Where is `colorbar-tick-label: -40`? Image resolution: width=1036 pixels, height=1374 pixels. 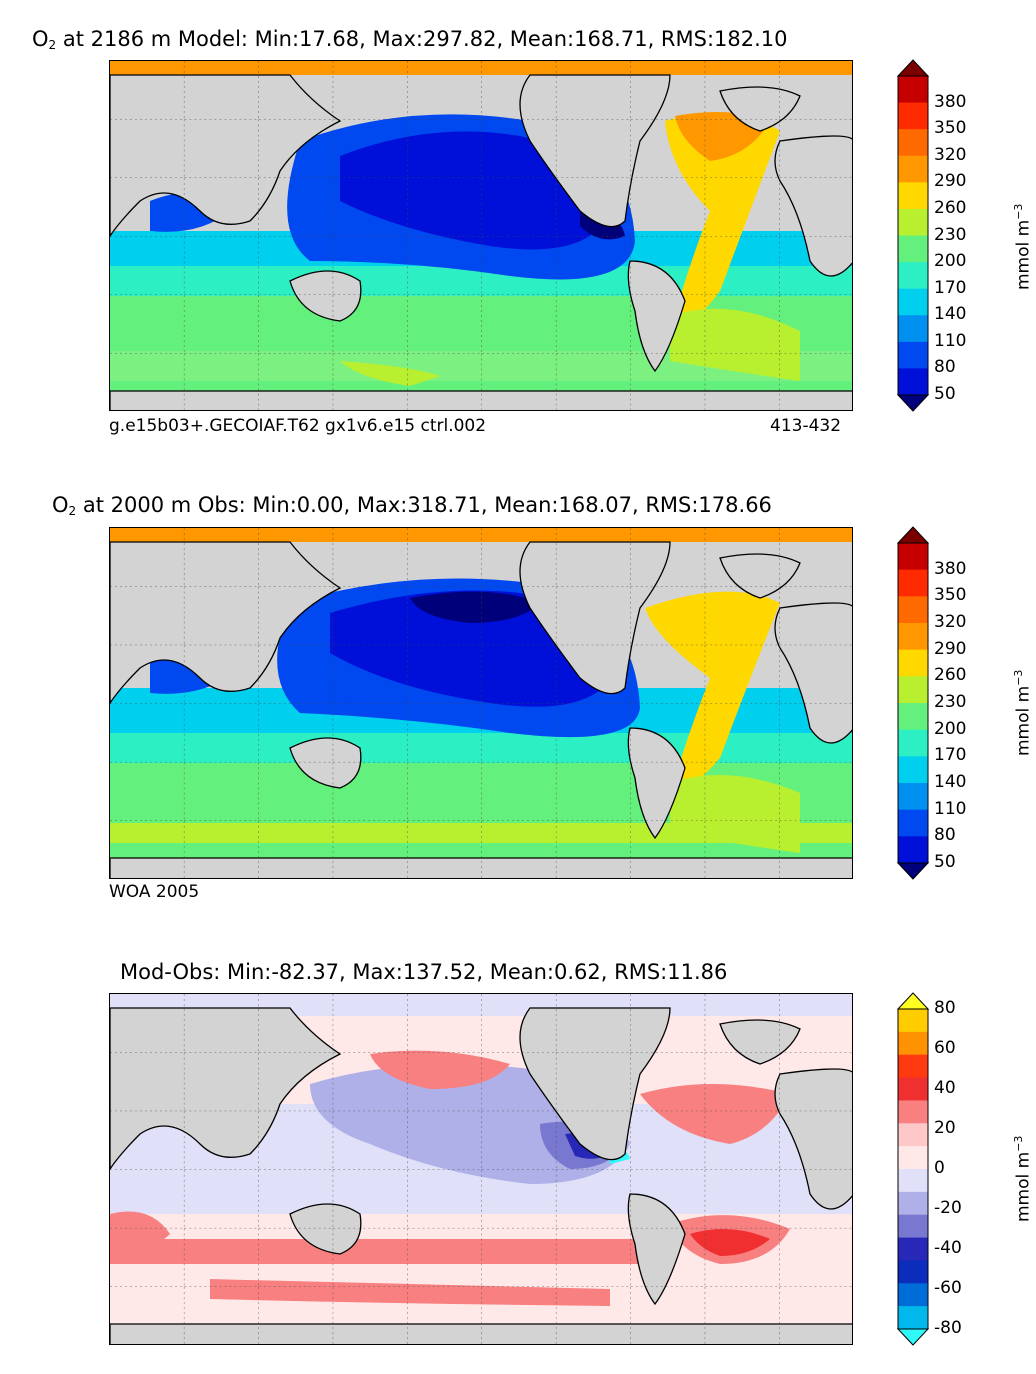 colorbar-tick-label: -40 is located at coordinates (948, 1248).